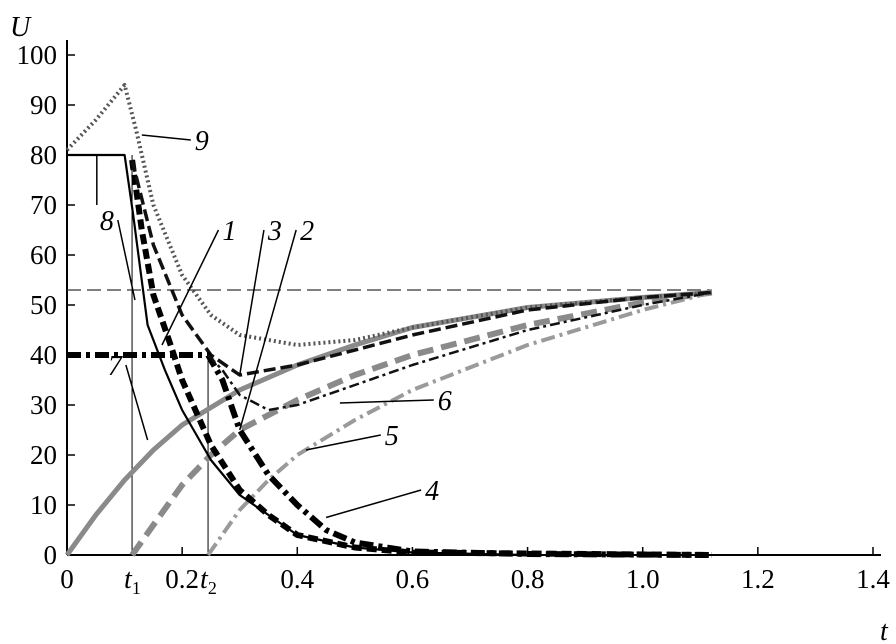 The image size is (896, 644). I want to click on y-tick-label: 30, so click(43, 405).